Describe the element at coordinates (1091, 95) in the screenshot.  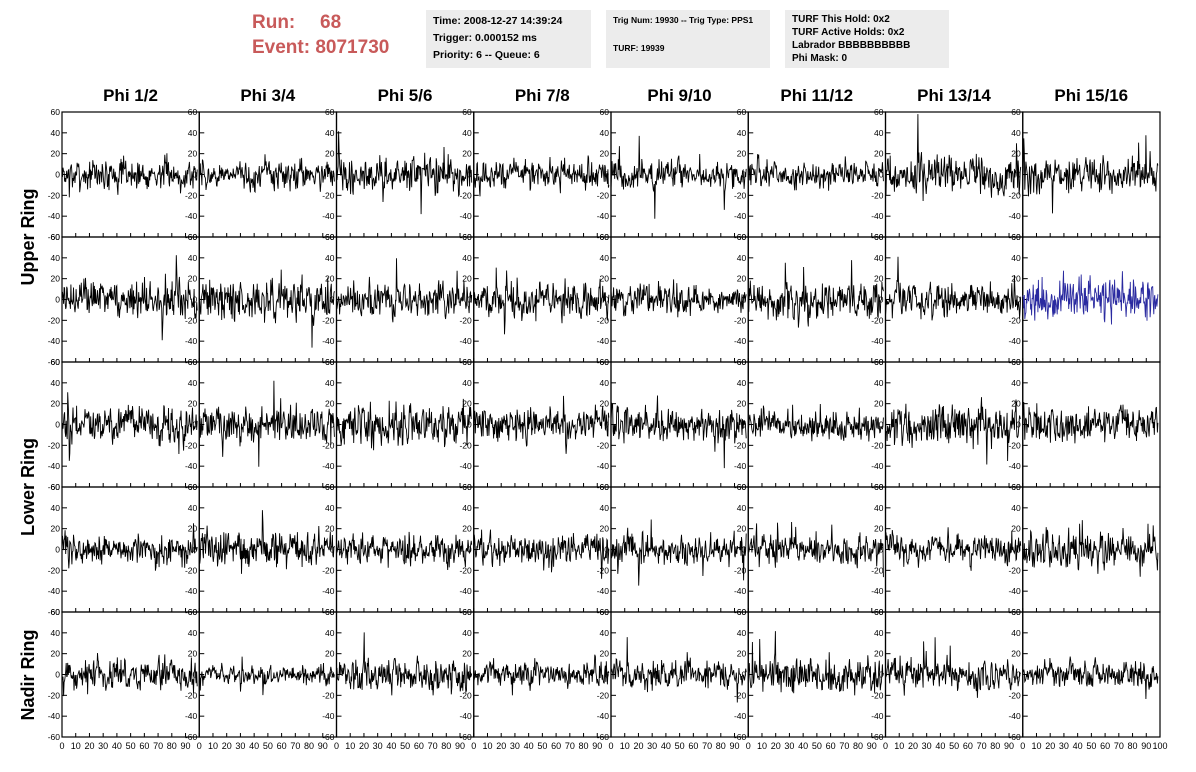
I see `phi-label-8: Phi 15/16` at that location.